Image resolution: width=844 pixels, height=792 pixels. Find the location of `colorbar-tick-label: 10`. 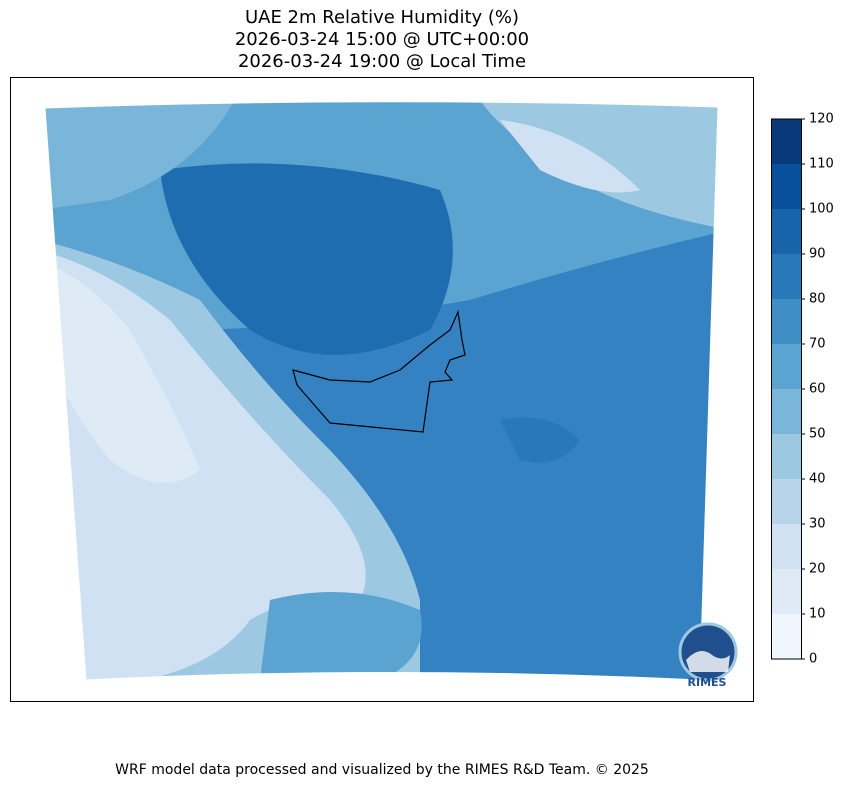

colorbar-tick-label: 10 is located at coordinates (817, 614).